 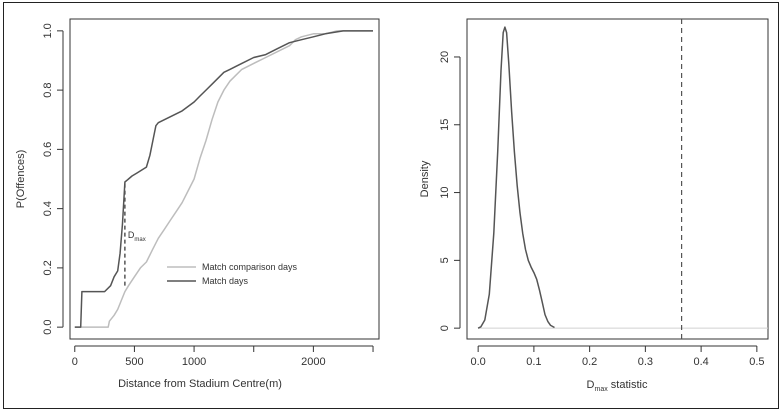 I want to click on left-y-axis: 0.0 0.2 0.4 0.6 0.8 1.0, so click(x=53, y=179).